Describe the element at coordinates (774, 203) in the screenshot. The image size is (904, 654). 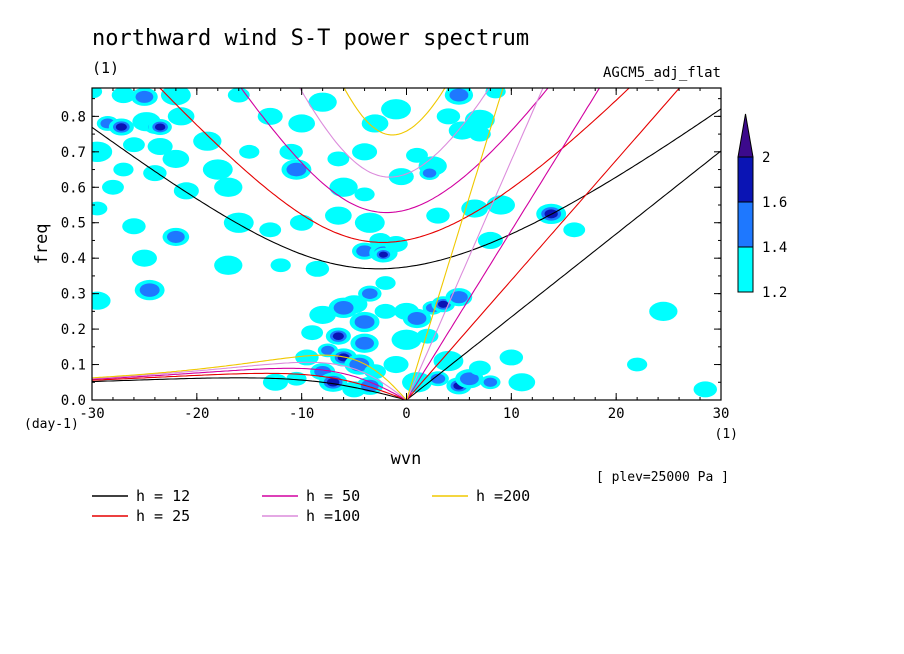
I see `colorbar-label: 1.6` at that location.